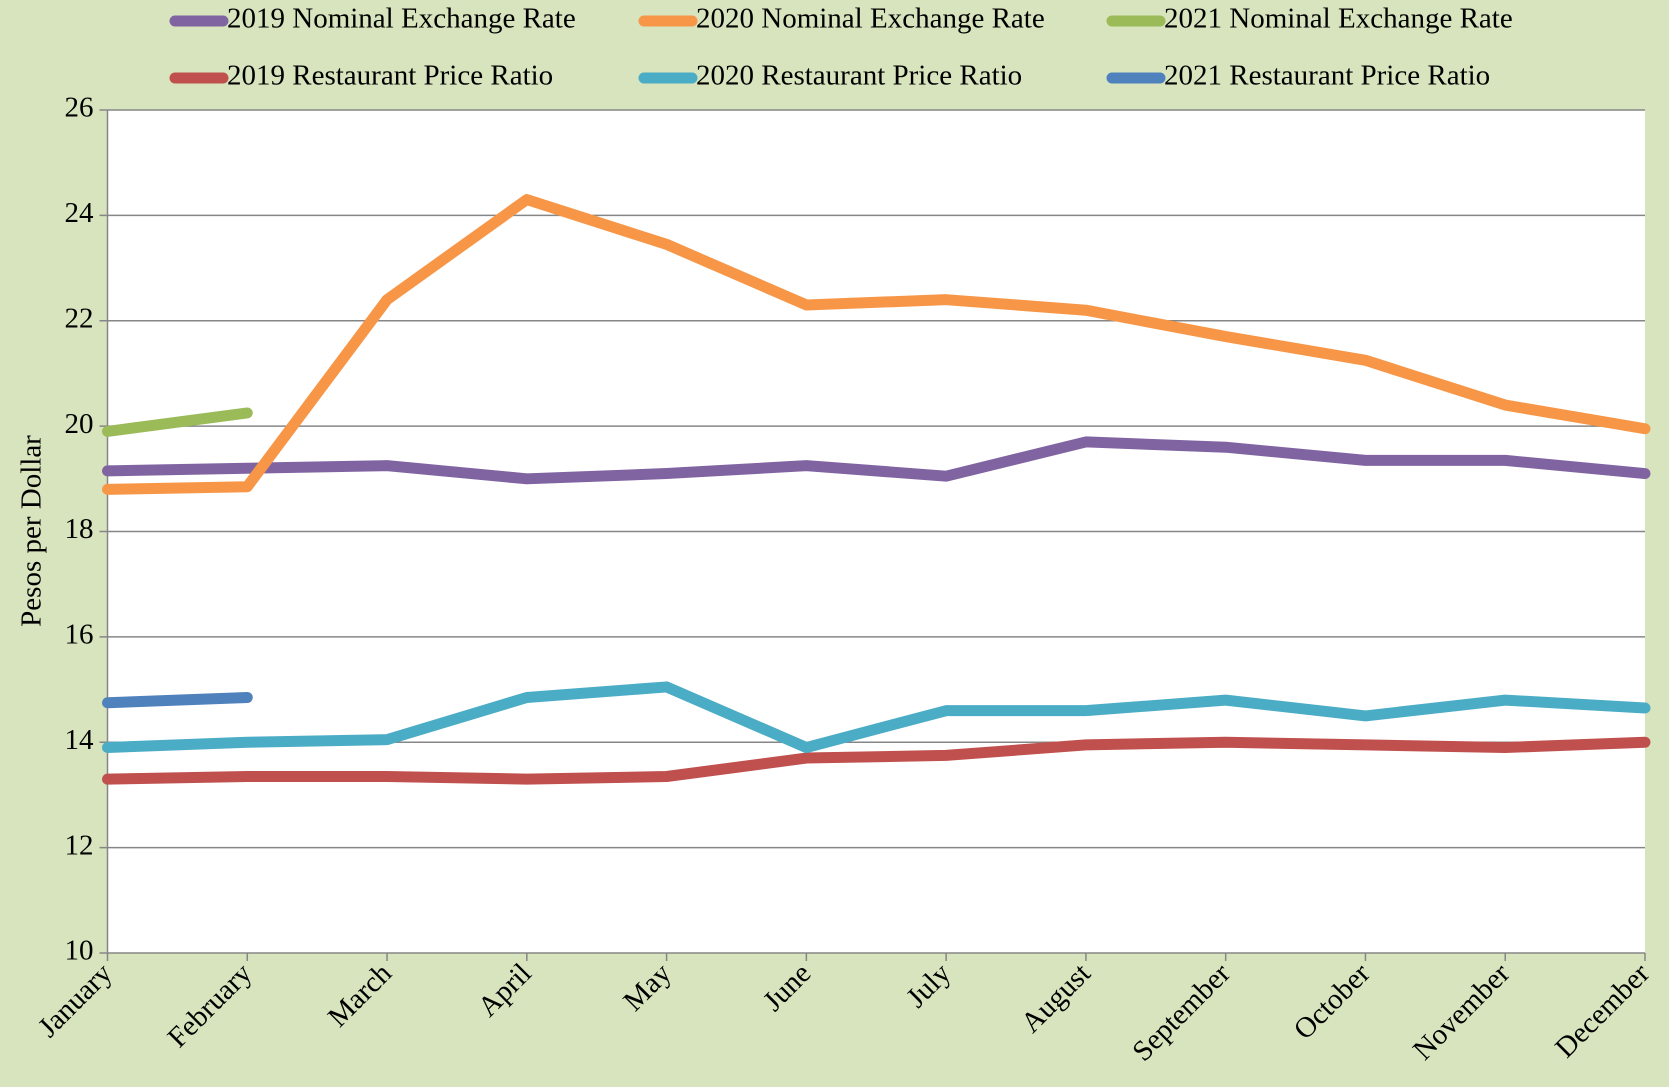 The width and height of the screenshot is (1669, 1087). What do you see at coordinates (859, 76) in the screenshot?
I see `legend-label: 2020 Restaurant Price Ratio` at bounding box center [859, 76].